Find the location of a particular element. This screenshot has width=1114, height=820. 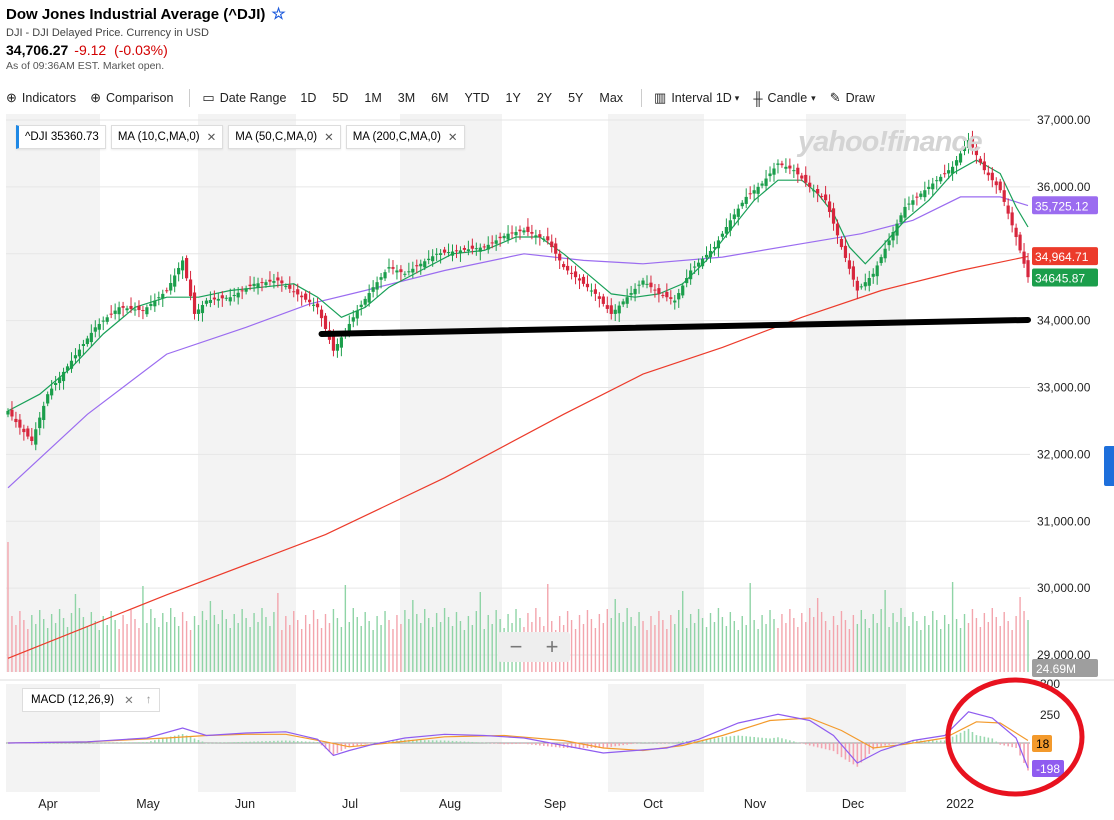

draw-button: ✎ Draw is located at coordinates (852, 98).